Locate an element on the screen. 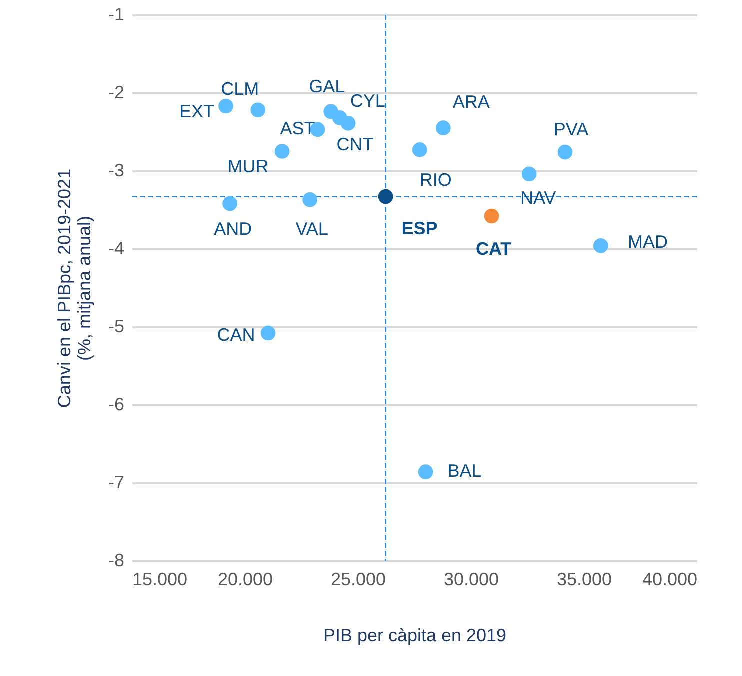  x-tick-label: 15.000 is located at coordinates (160, 580).